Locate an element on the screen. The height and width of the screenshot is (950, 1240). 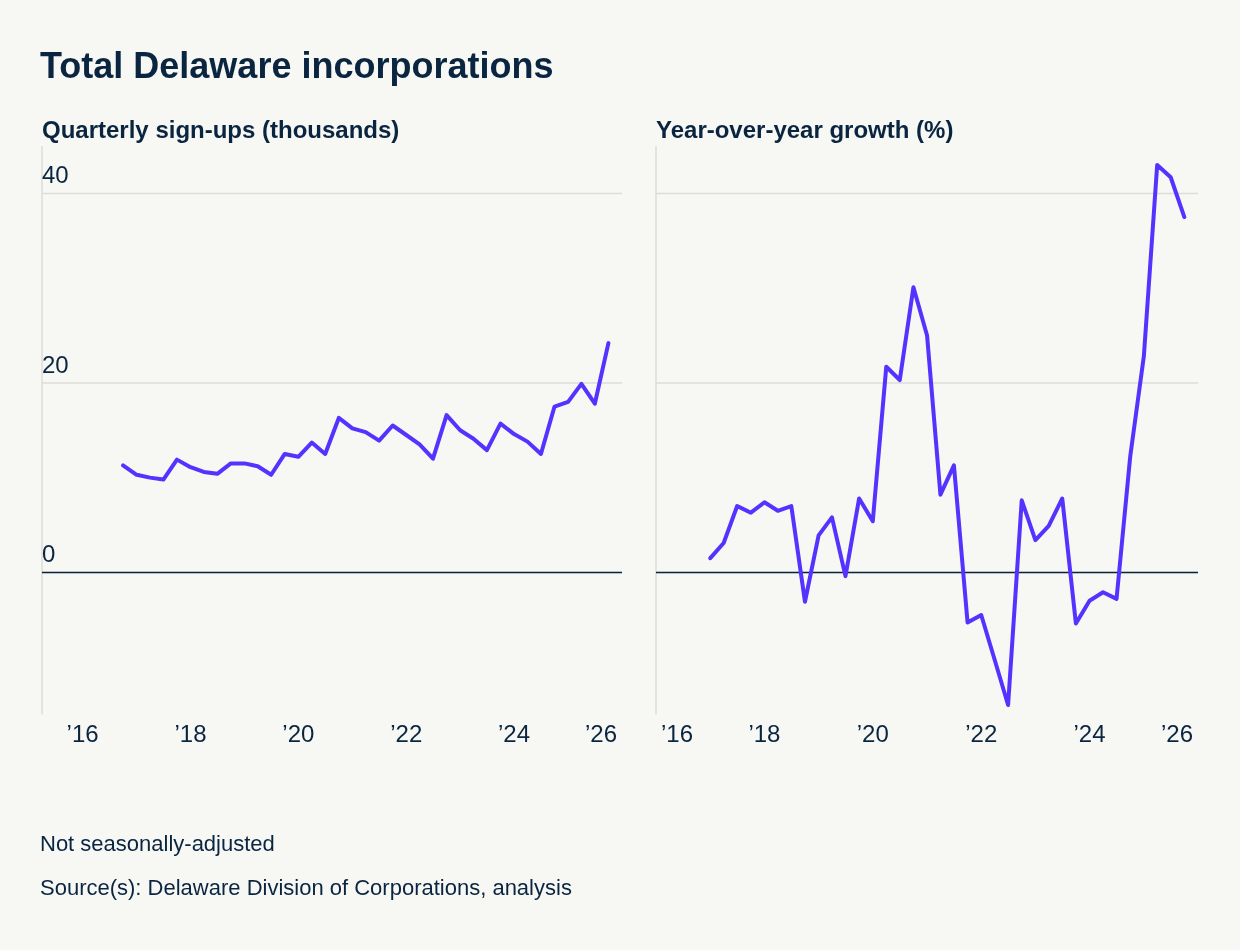
y-tick-label: 0 is located at coordinates (49, 554).